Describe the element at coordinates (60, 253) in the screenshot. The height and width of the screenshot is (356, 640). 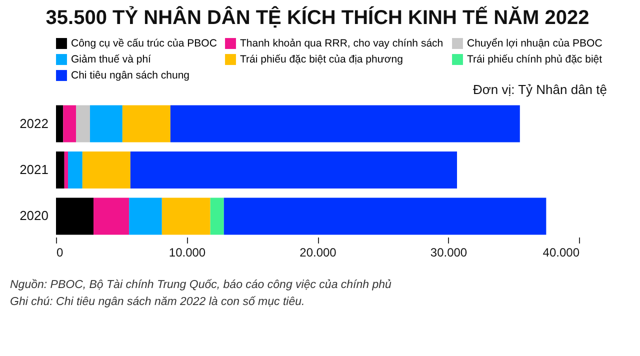
I see `x-tick-label: 0` at that location.